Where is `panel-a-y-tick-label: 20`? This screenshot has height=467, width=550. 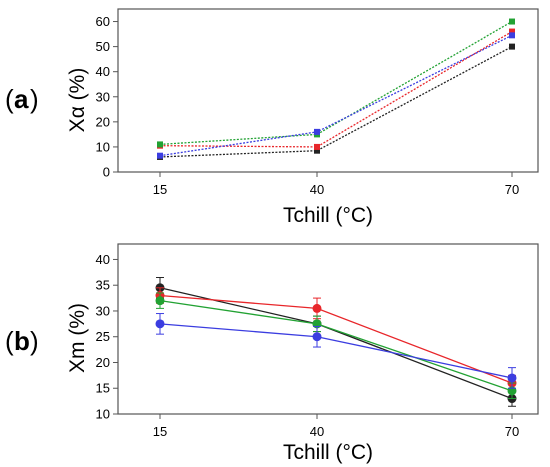 panel-a-y-tick-label: 20 is located at coordinates (103, 121).